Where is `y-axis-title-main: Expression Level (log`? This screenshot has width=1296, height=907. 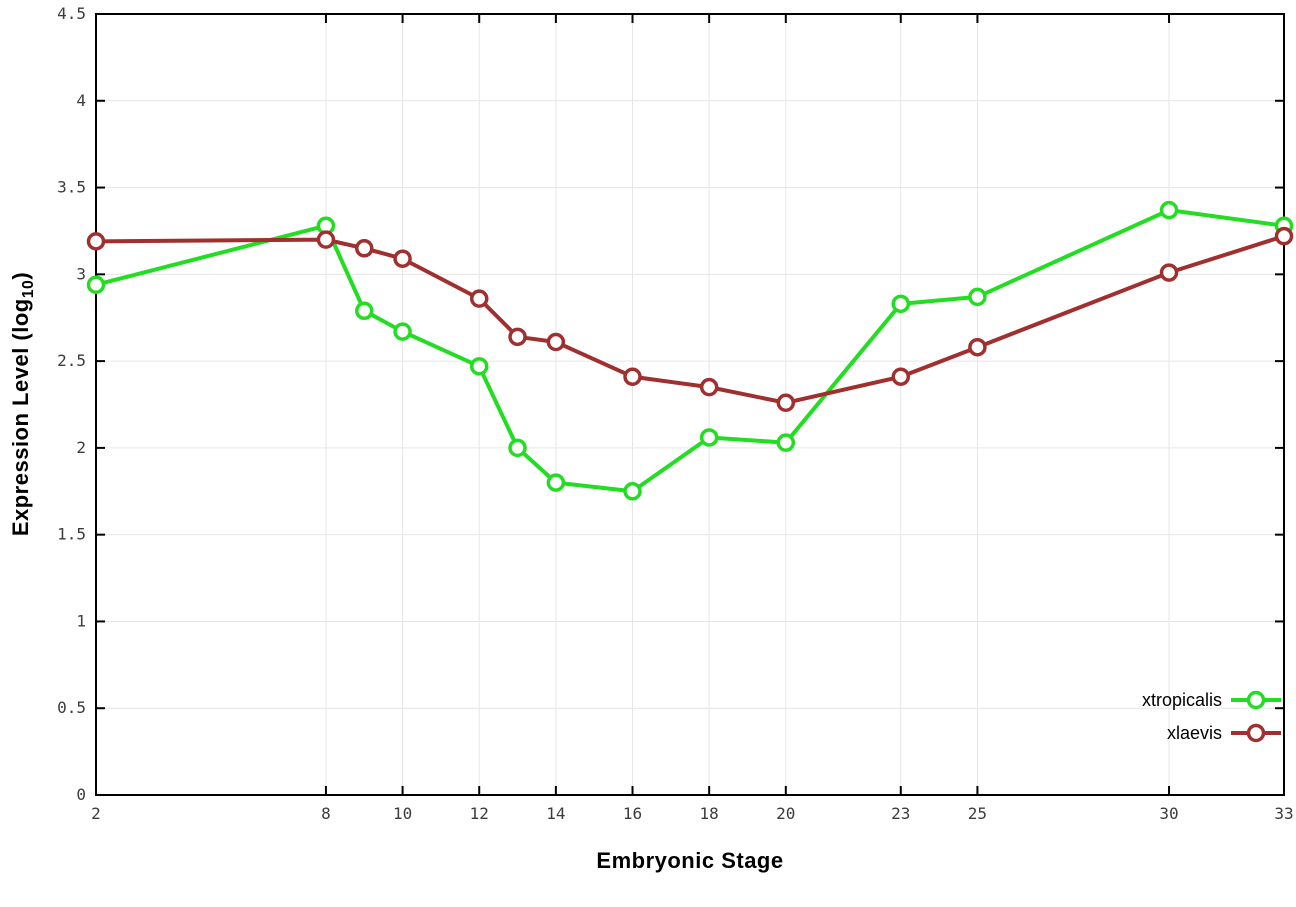 y-axis-title-main: Expression Level (log is located at coordinates (20, 417).